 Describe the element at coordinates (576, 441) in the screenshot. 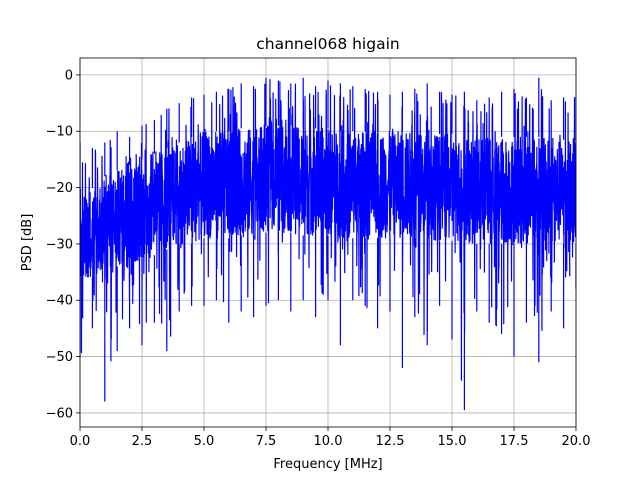

I see `x-tick-label: 20.0` at that location.